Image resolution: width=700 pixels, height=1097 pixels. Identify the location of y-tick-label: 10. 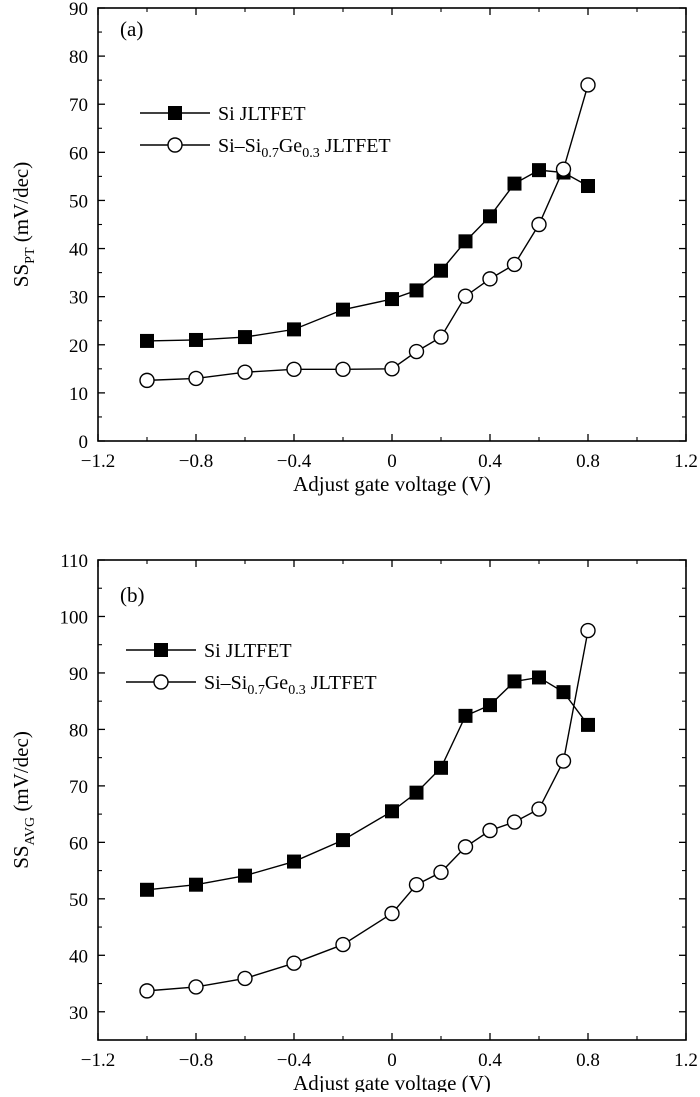
(78, 394).